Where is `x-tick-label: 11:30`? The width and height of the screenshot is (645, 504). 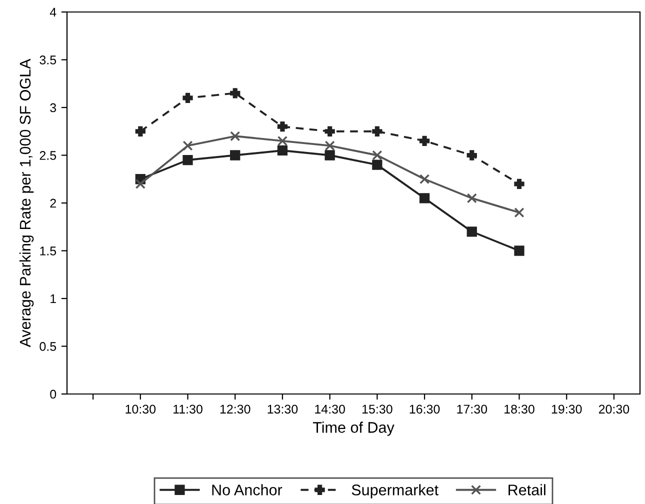
x-tick-label: 11:30 is located at coordinates (188, 409).